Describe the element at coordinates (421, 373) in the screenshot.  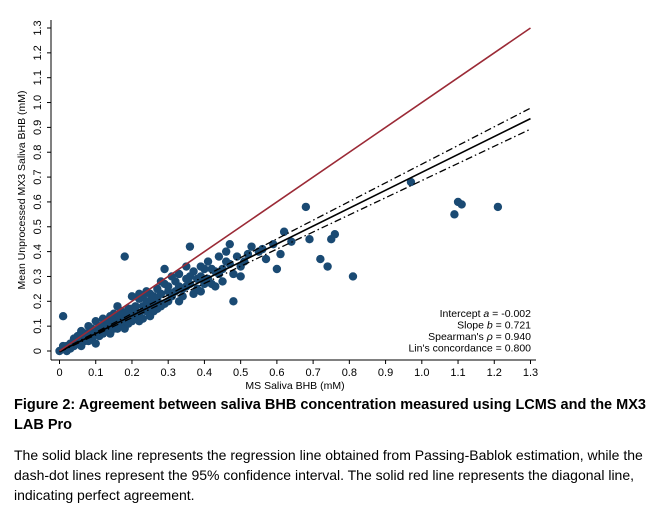
I see `x-tick-label: 1.0` at that location.